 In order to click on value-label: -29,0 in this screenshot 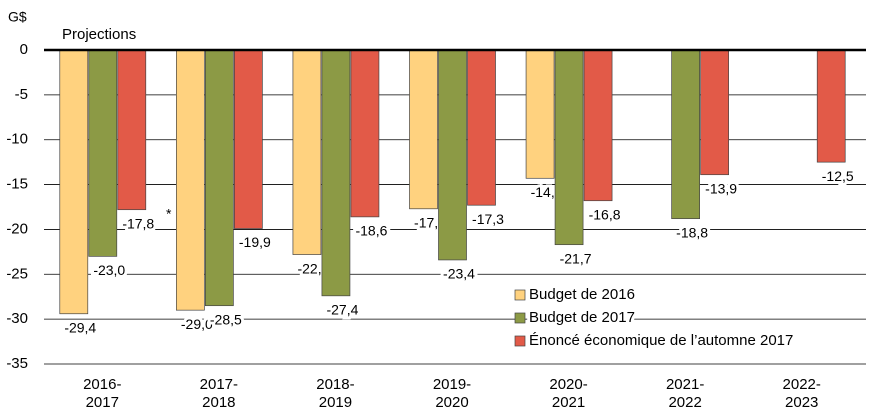, I will do `click(197, 324)`.